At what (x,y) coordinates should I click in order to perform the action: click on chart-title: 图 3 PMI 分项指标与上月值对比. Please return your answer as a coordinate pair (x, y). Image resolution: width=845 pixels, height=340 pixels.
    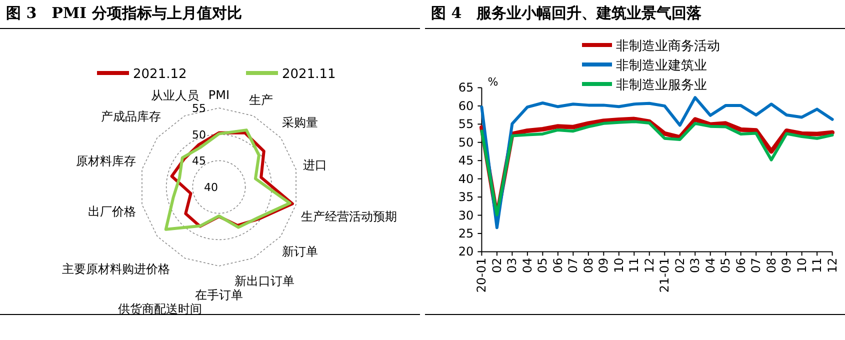
    Looking at the image, I should click on (124, 13).